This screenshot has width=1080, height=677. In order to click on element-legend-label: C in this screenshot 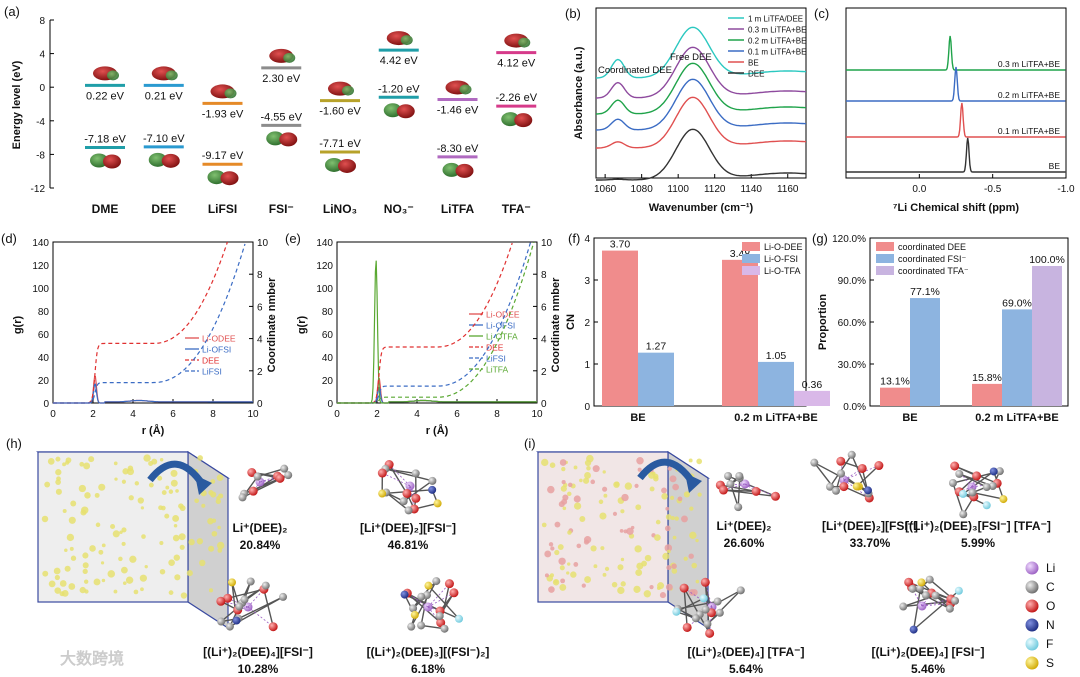, I will do `click(1050, 587)`.